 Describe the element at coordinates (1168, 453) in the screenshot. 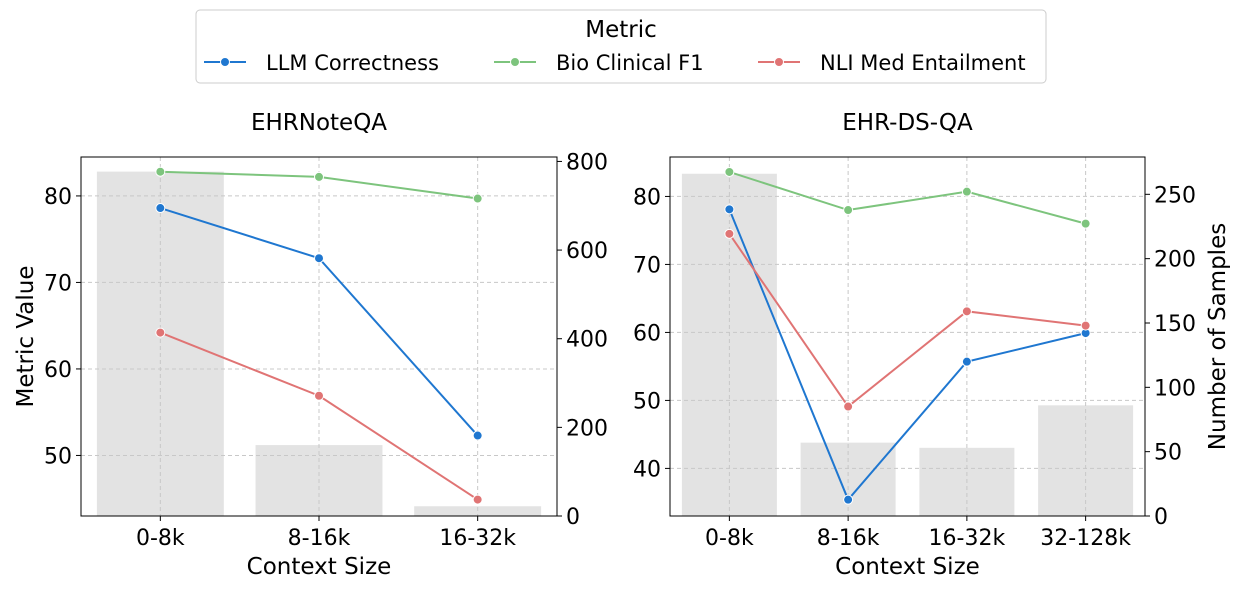

I see `y2-tick-label: 50` at that location.